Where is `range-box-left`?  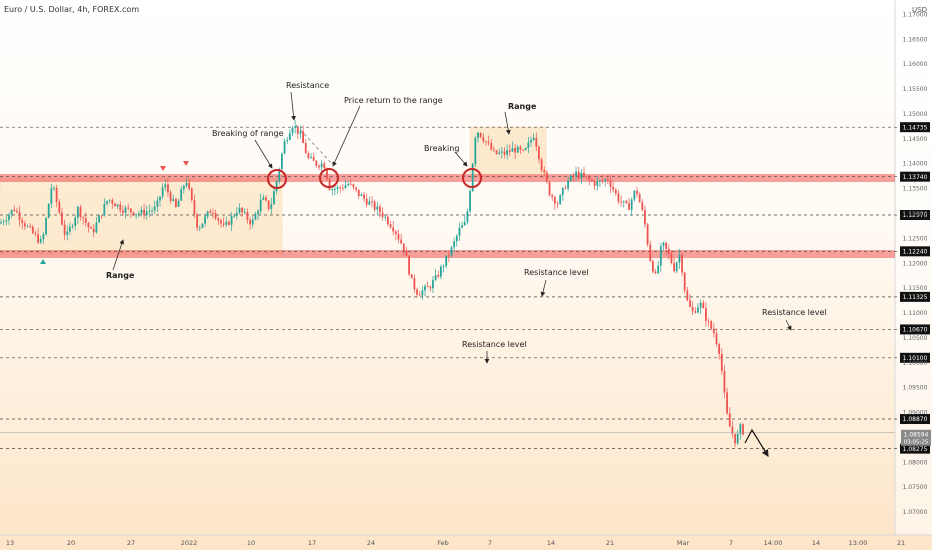
range-box-left is located at coordinates (141, 216).